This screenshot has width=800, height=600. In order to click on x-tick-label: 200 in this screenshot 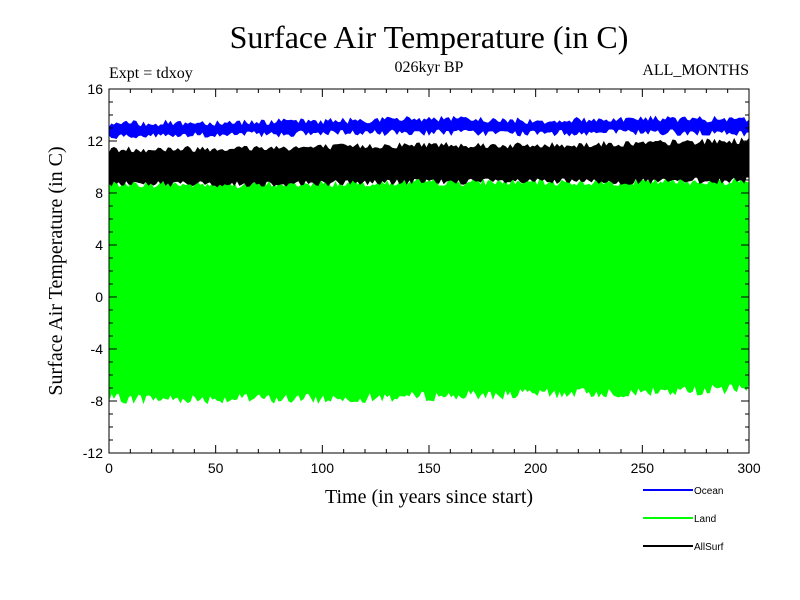, I will do `click(536, 468)`.